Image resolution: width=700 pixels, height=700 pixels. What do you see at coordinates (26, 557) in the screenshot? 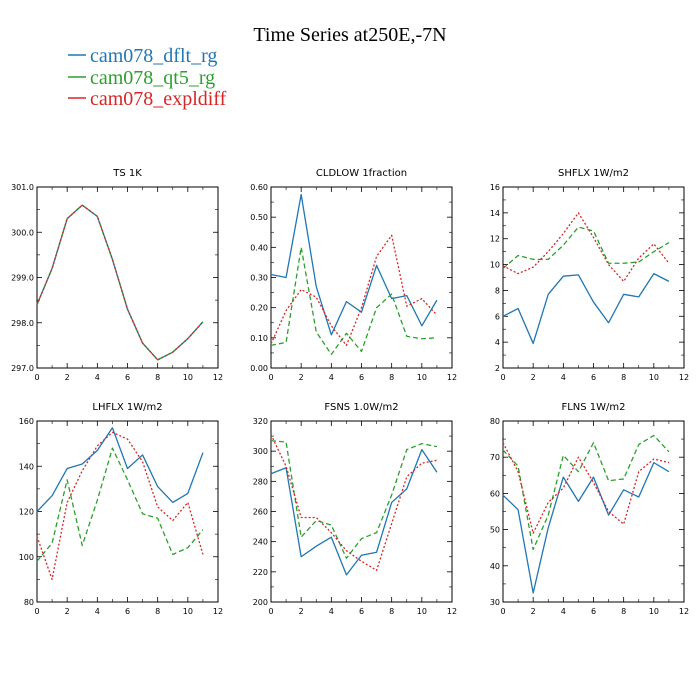
I see `y-tick-label: 100` at bounding box center [26, 557].